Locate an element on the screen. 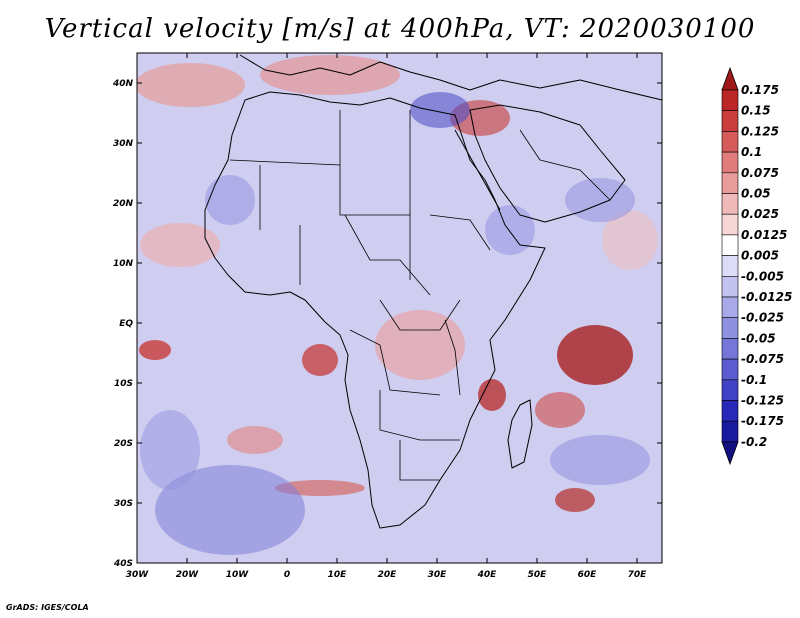  colorbar-label: -0.125 is located at coordinates (762, 401).